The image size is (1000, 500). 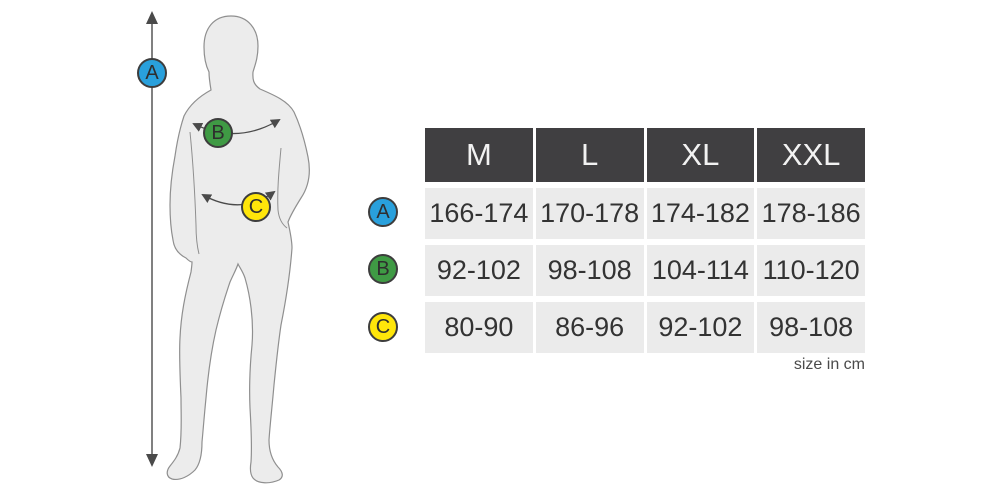 I want to click on size-cell-b-l: 98-108, so click(x=589, y=270).